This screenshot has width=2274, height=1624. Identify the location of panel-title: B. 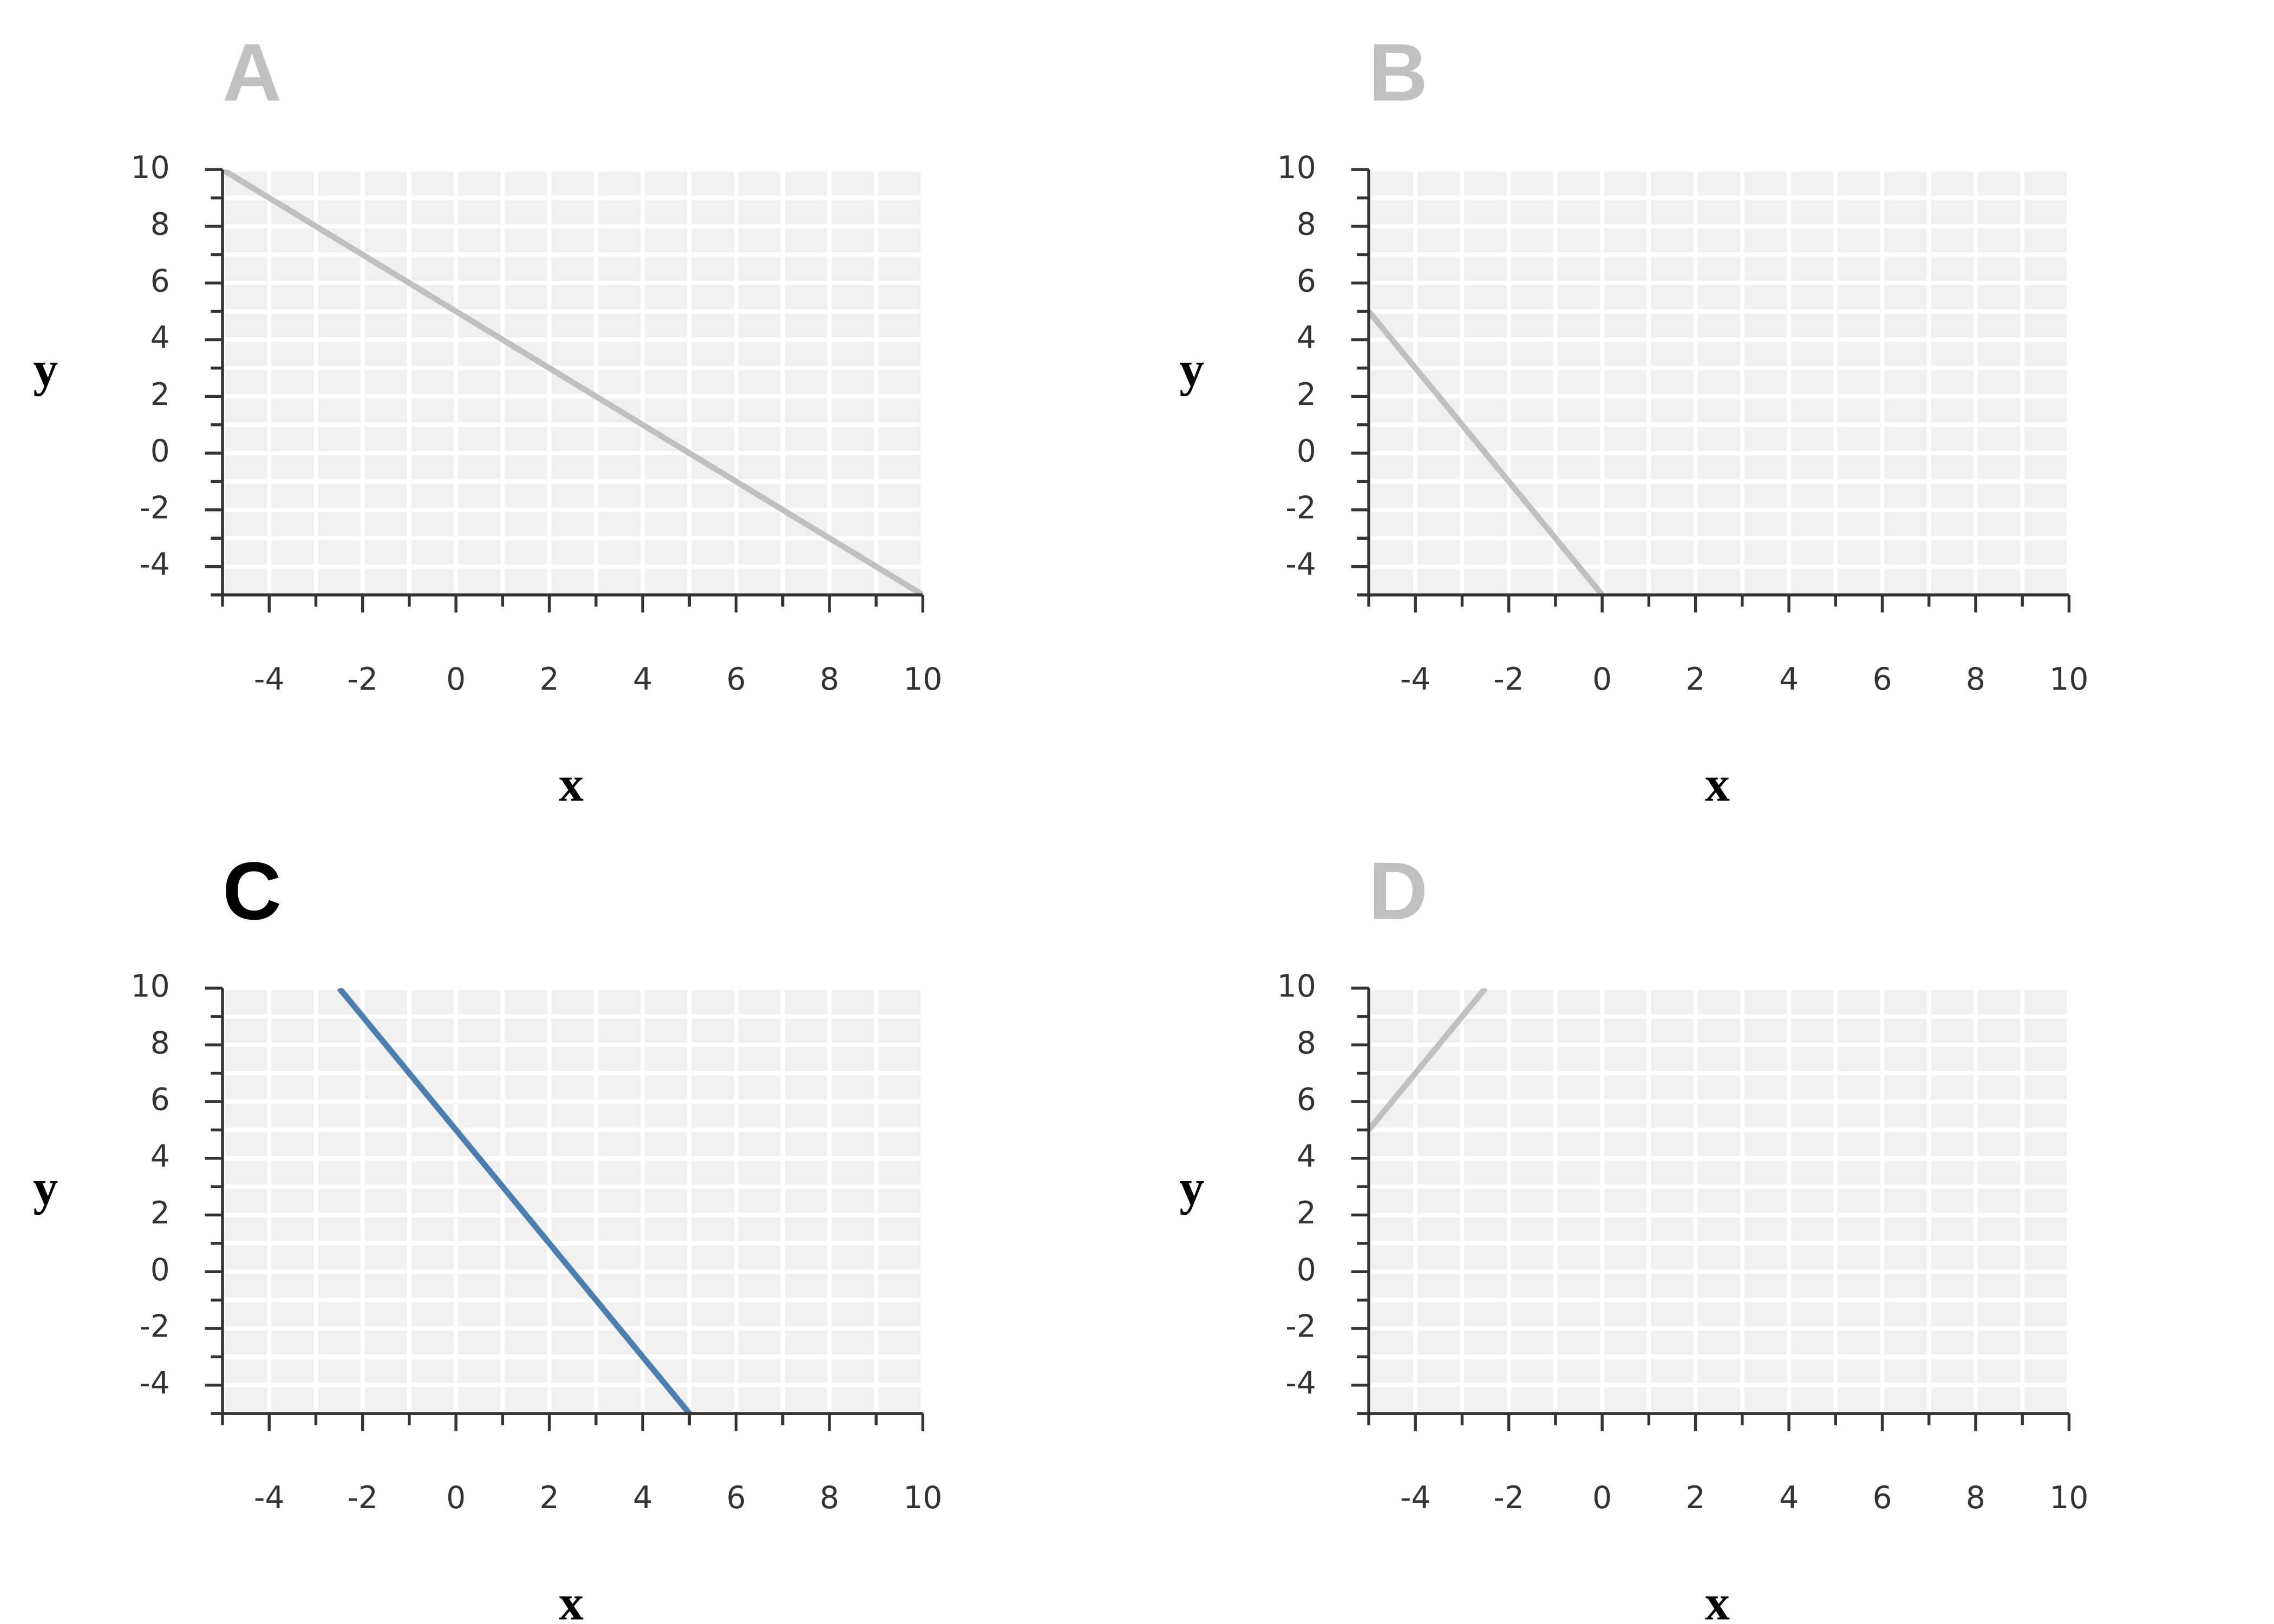
(1399, 73).